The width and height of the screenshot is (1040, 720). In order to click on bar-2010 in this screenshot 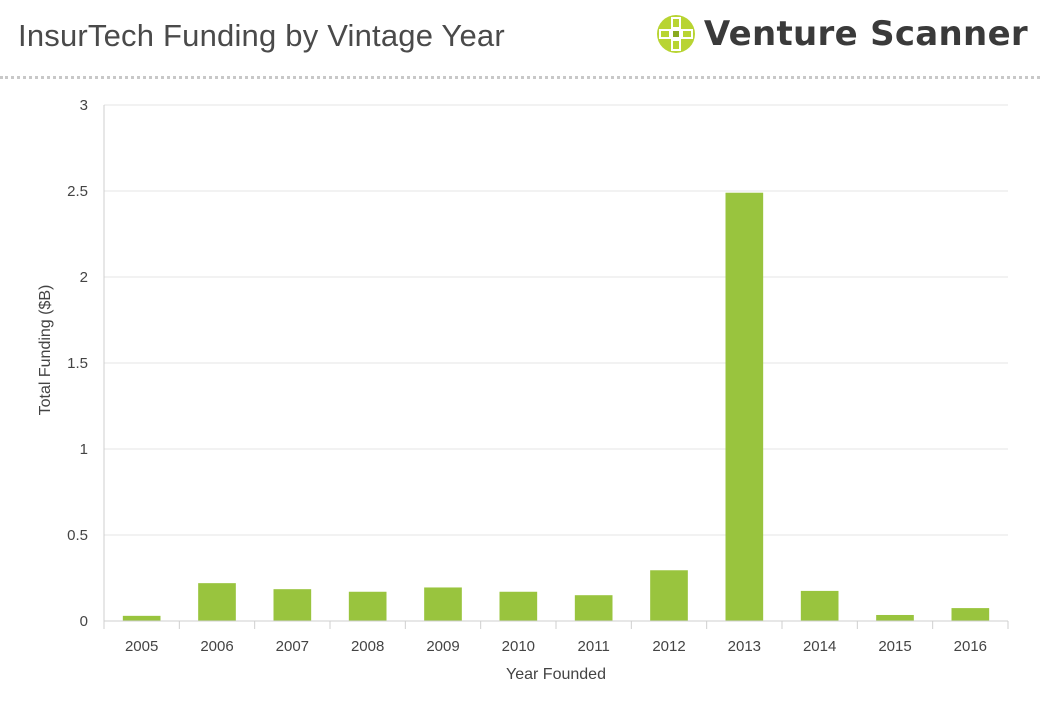, I will do `click(518, 606)`.